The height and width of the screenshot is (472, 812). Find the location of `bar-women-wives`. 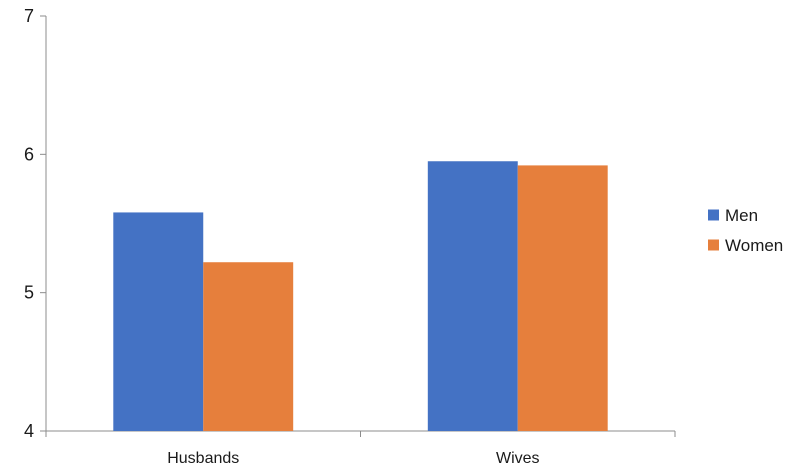

bar-women-wives is located at coordinates (562, 298).